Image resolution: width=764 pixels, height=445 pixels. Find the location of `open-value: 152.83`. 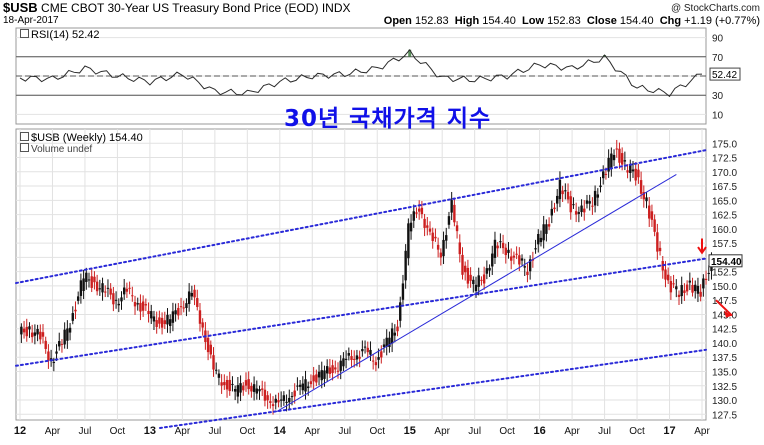

open-value: 152.83 is located at coordinates (431, 21).